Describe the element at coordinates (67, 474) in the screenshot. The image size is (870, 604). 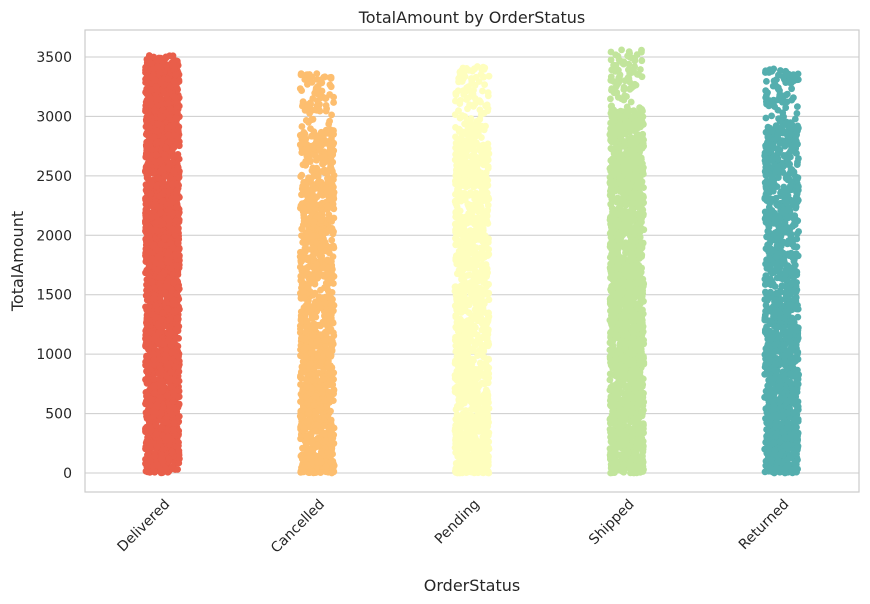
I see `y-tick-label: 0` at that location.